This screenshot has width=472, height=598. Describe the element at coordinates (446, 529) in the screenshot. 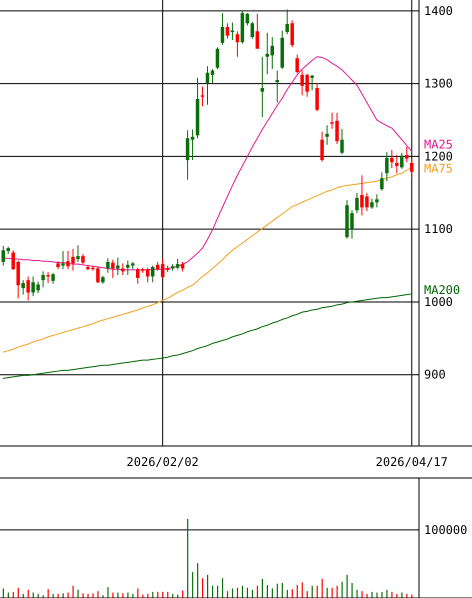

I see `y-tick-label: 100000` at that location.